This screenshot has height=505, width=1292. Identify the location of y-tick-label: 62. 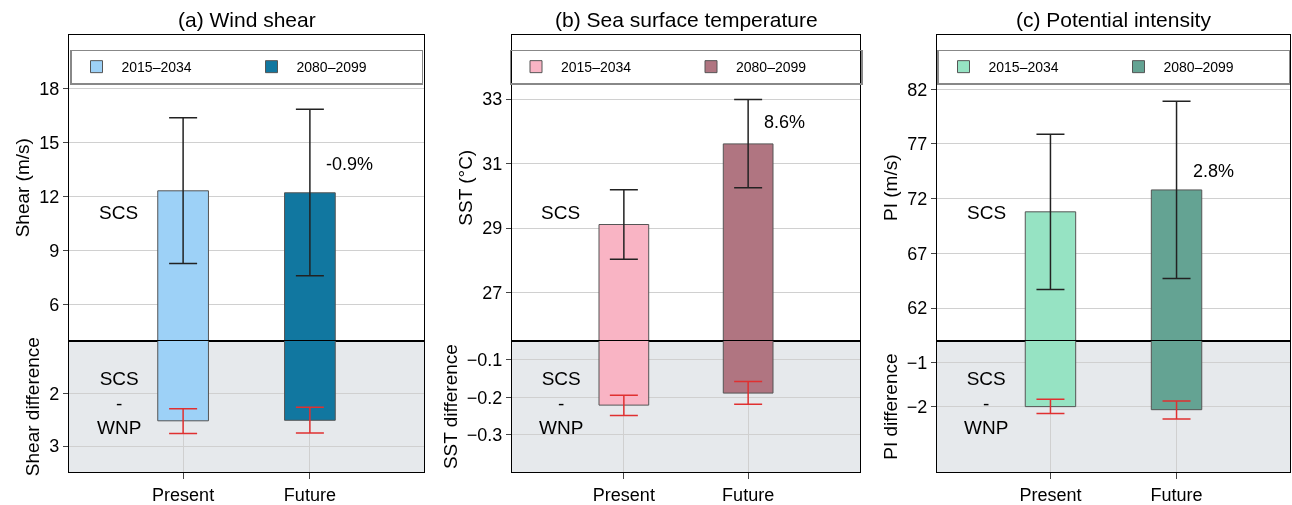
(917, 308).